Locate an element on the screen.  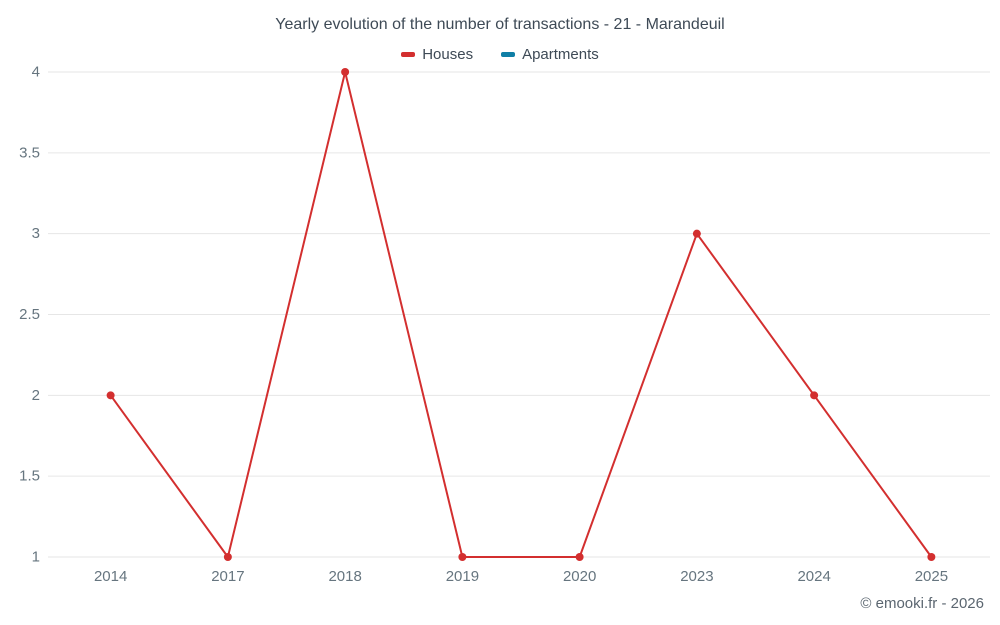
legend-item-houses: Houses is located at coordinates (437, 54).